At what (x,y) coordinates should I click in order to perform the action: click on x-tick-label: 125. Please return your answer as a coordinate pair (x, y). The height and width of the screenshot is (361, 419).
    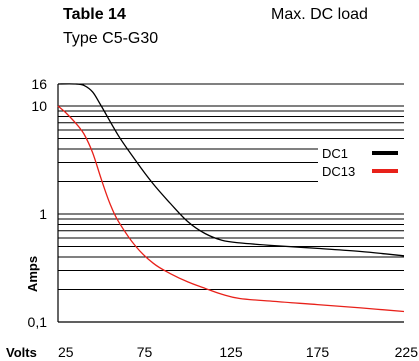
    Looking at the image, I should click on (231, 352).